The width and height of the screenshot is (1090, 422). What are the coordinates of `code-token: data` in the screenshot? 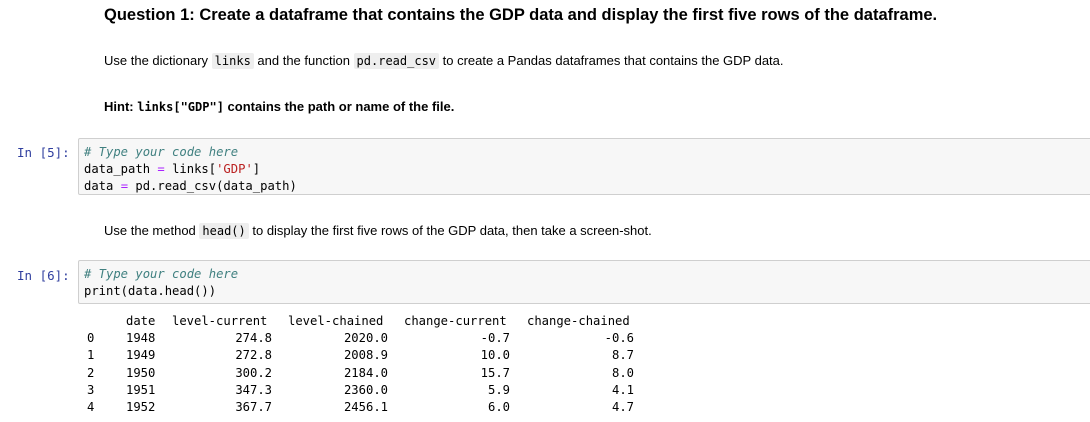 It's located at (99, 186).